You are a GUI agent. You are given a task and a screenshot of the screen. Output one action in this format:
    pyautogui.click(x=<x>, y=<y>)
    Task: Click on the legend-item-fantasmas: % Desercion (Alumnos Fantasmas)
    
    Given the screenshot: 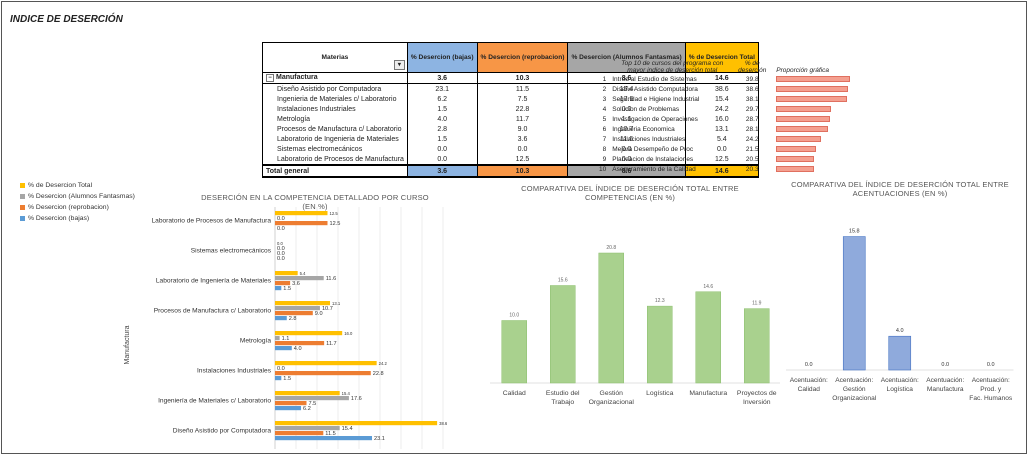 What is the action you would take?
    pyautogui.click(x=77, y=196)
    